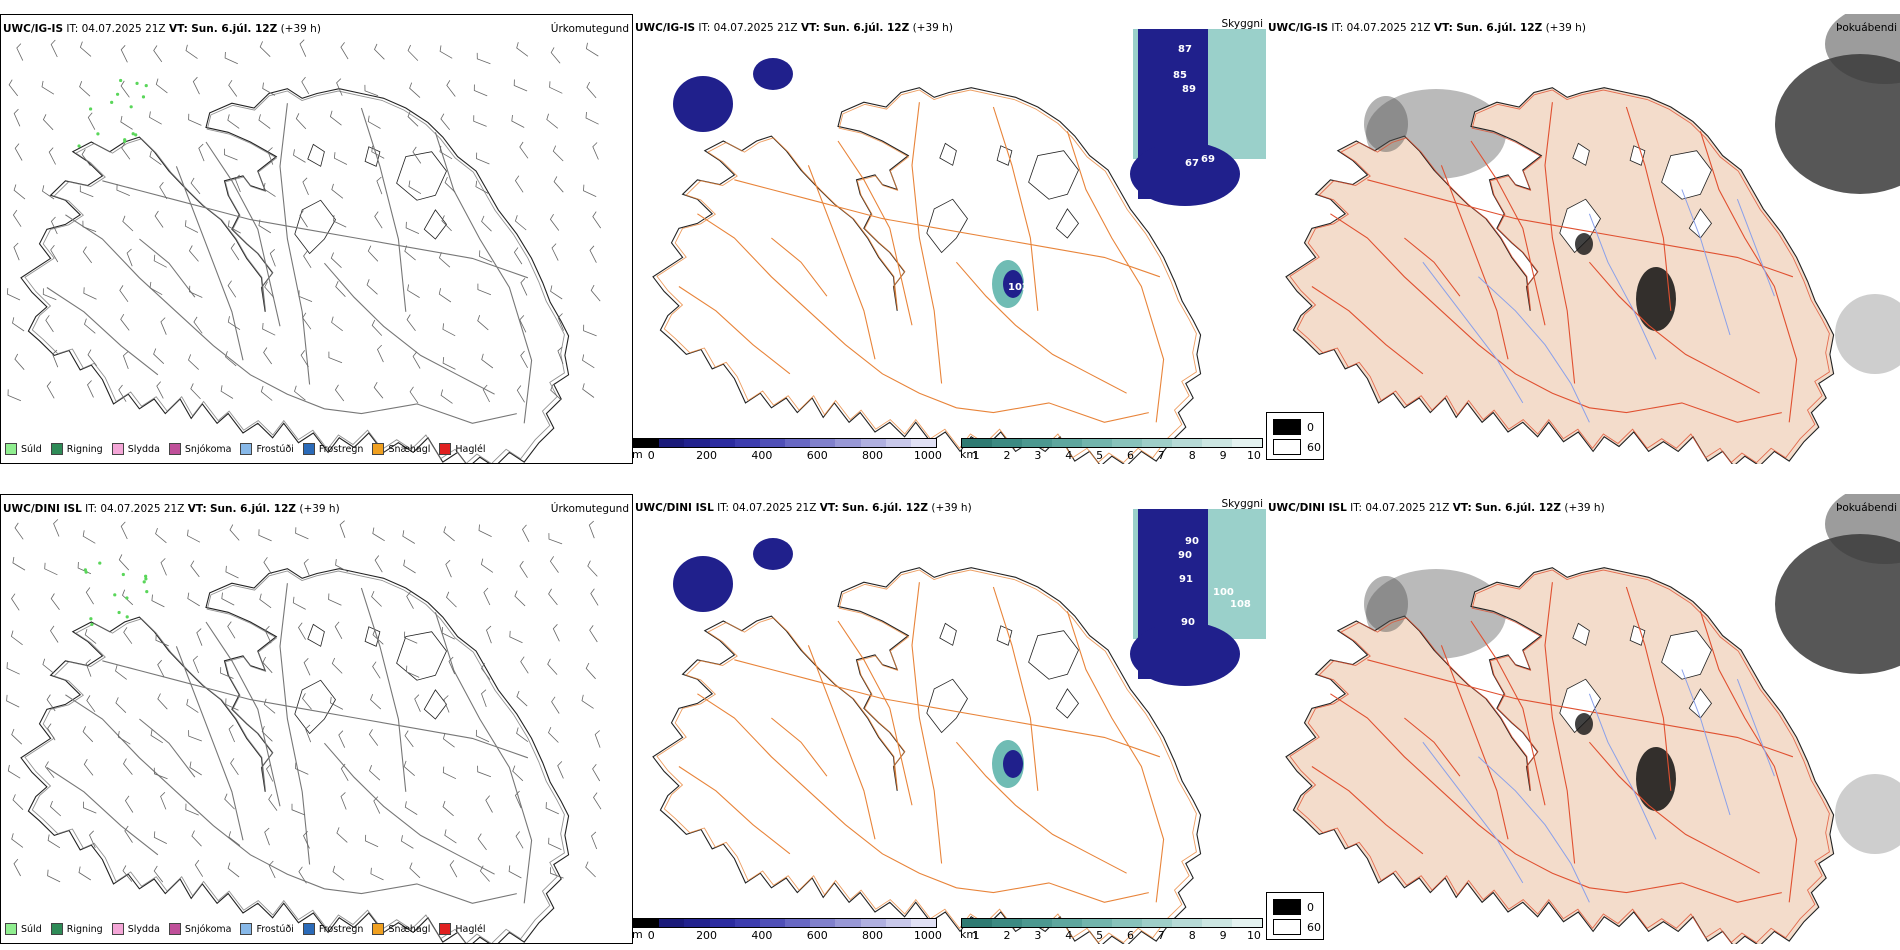 The image size is (1900, 950). What do you see at coordinates (1520, 693) in the screenshot?
I see `land-fog` at bounding box center [1520, 693].